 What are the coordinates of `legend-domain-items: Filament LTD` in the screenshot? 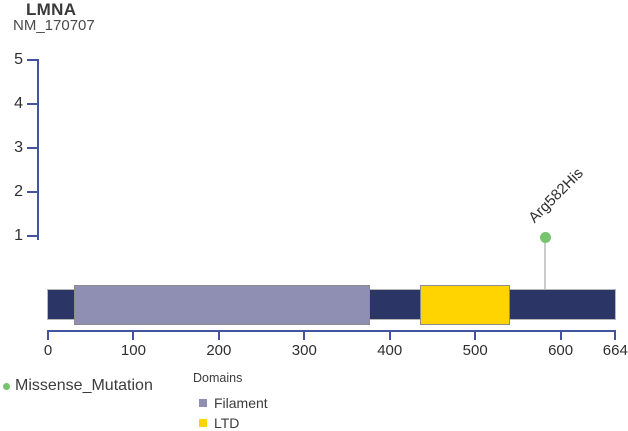 It's located at (230, 412).